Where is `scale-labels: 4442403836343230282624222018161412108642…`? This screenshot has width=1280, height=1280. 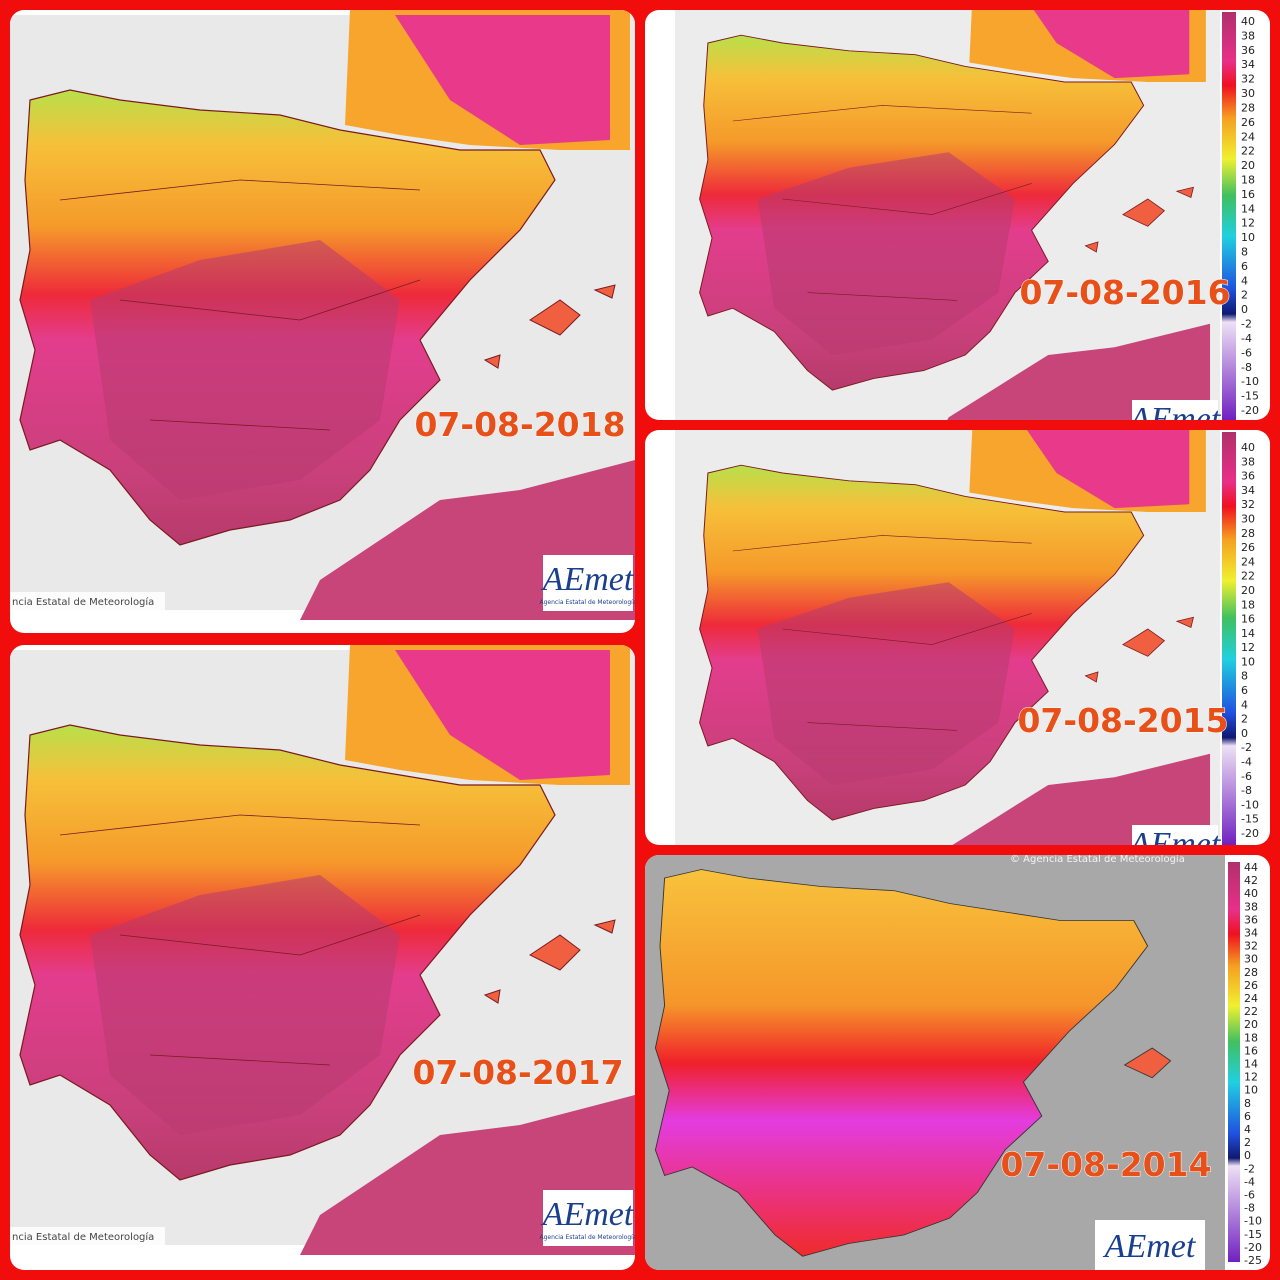 scale-labels: 4442403836343230282624222018161412108642… is located at coordinates (1253, 1064).